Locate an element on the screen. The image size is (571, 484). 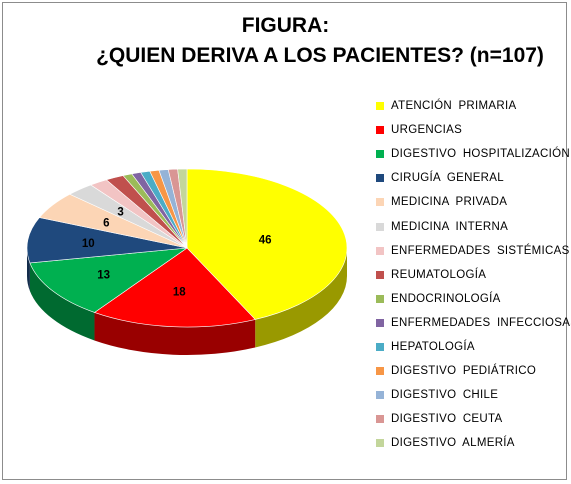
legend-label: CIRUGÍA GENERAL is located at coordinates (447, 178).